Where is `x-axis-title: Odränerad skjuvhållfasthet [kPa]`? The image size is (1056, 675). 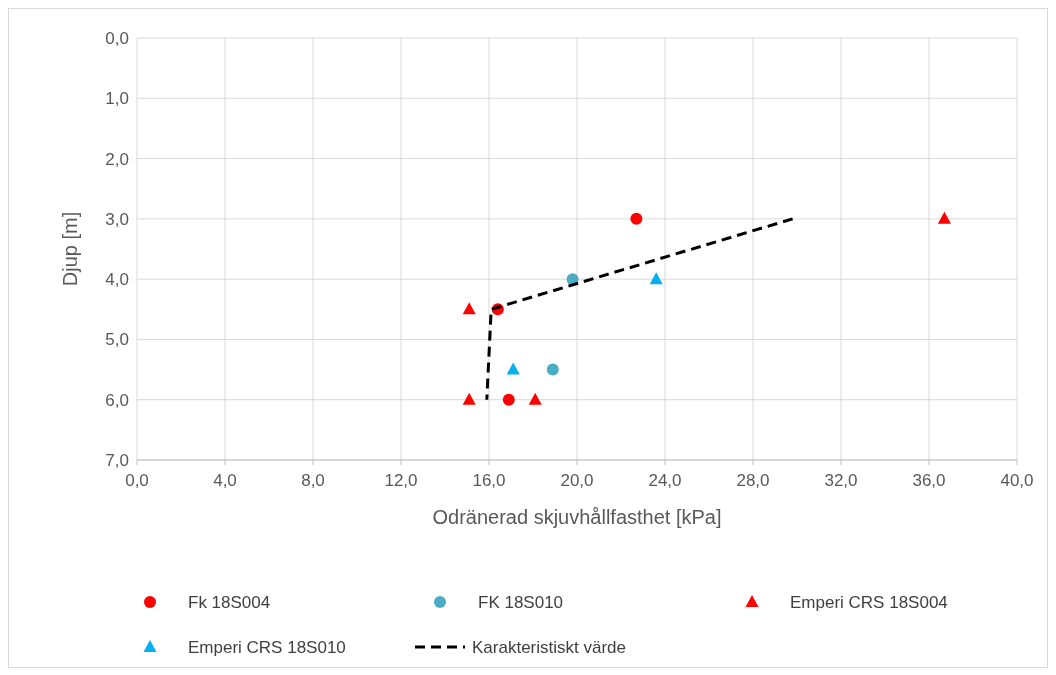 x-axis-title: Odränerad skjuvhållfasthet [kPa] is located at coordinates (577, 517).